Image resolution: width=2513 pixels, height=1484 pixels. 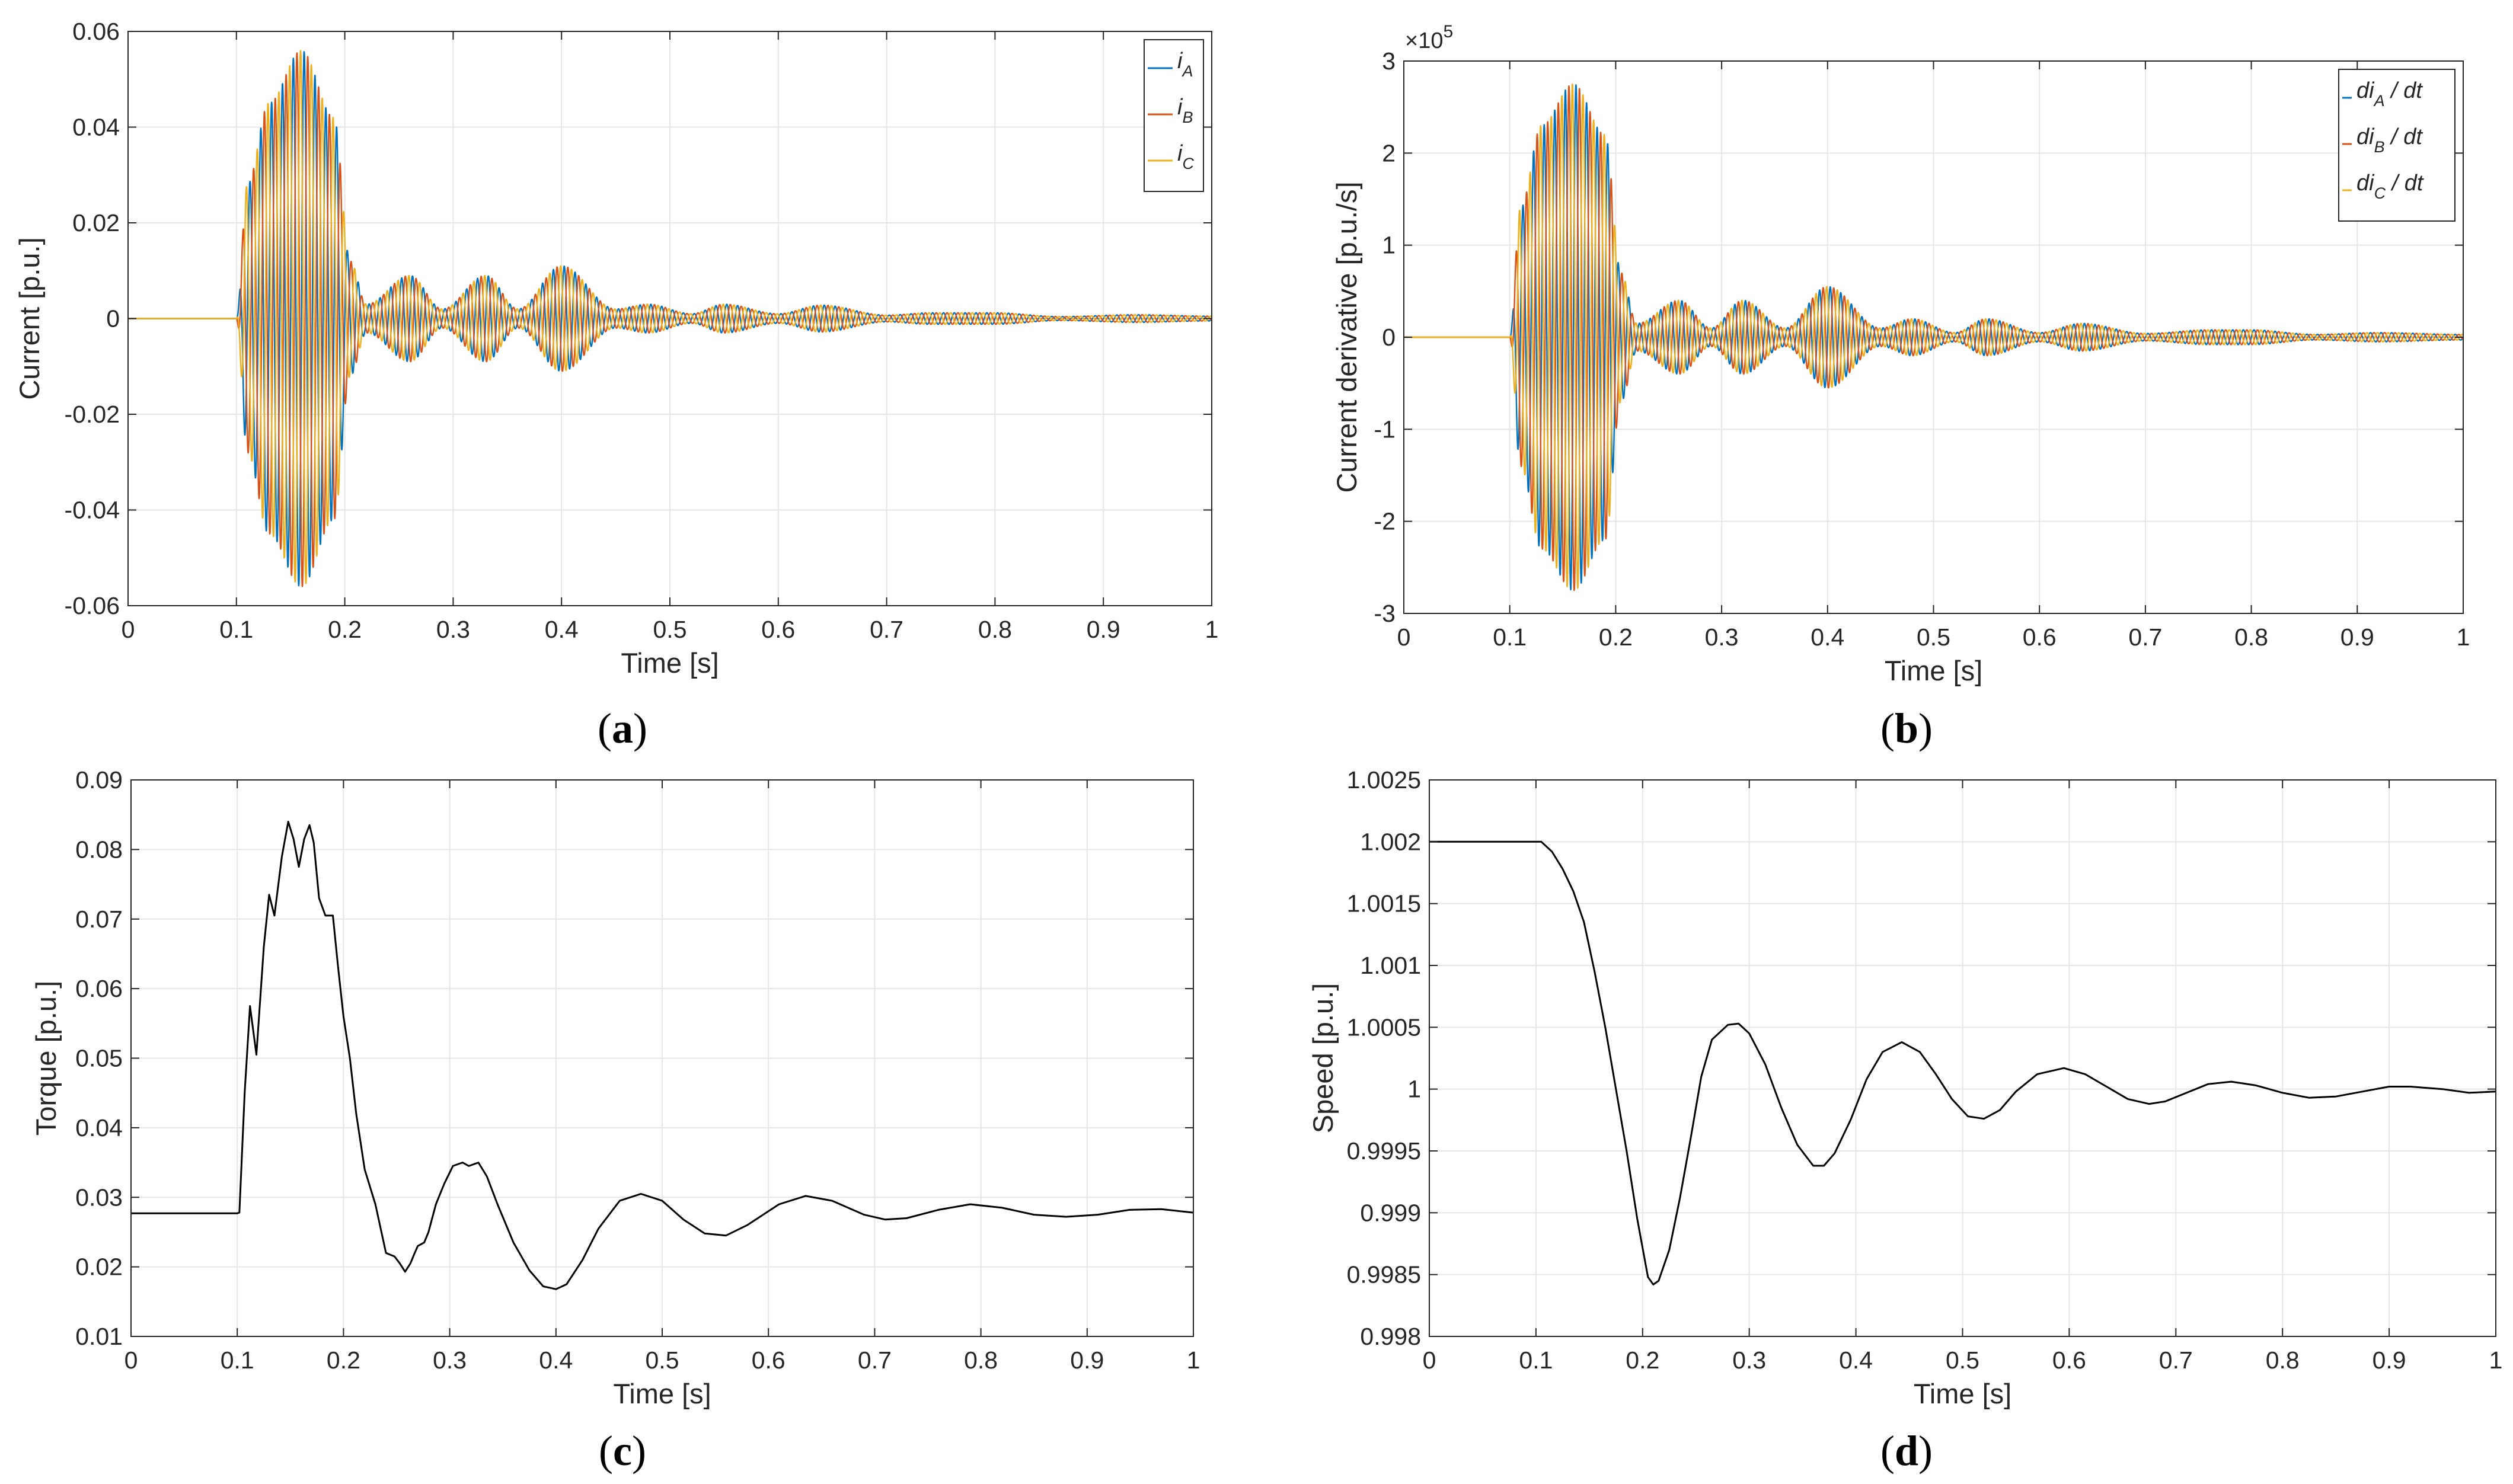 I want to click on series-group, so click(x=1933, y=337).